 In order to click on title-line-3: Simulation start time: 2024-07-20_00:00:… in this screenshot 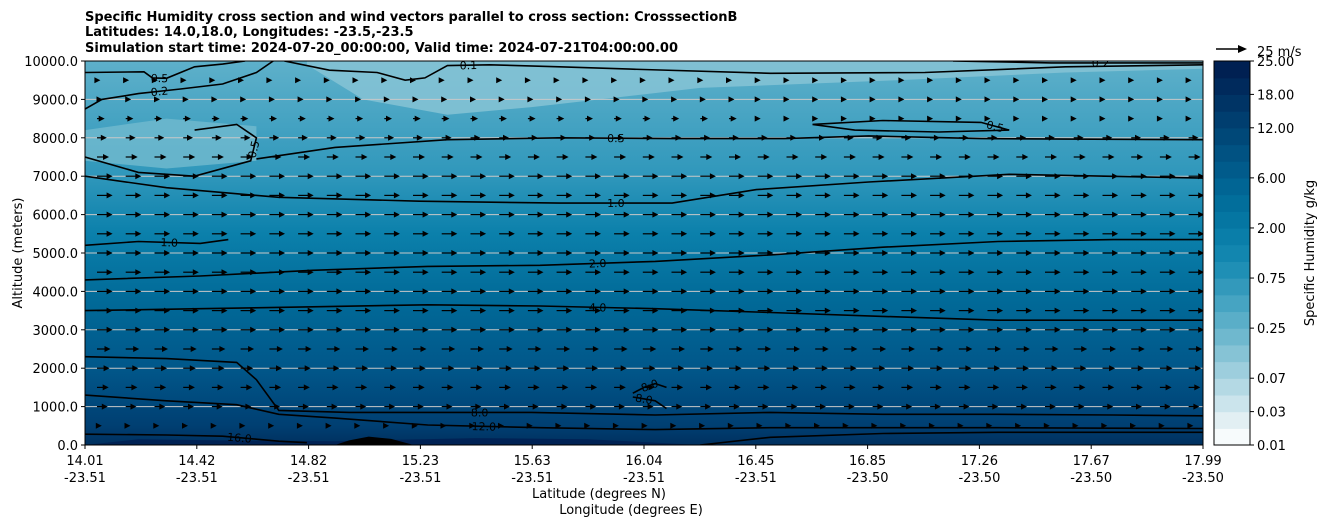, I will do `click(381, 48)`.